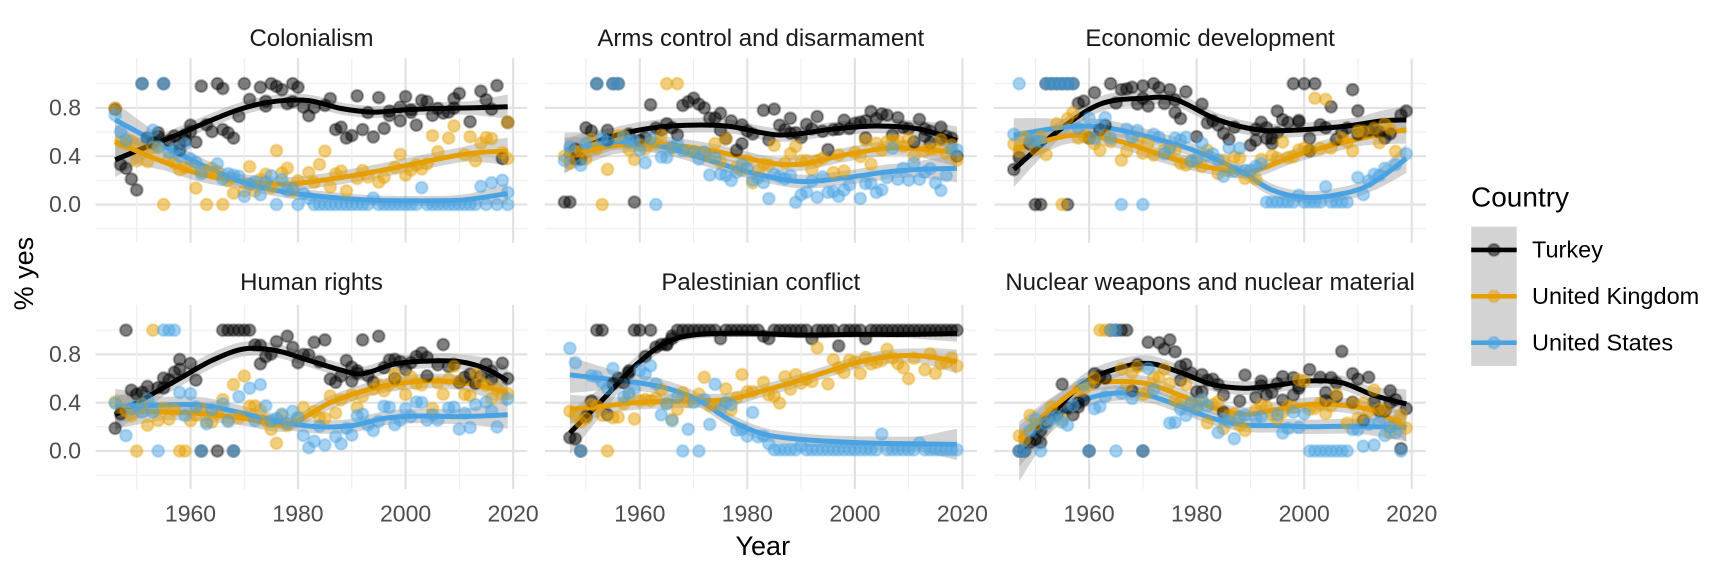 This screenshot has width=1728, height=581. I want to click on svg-text: % yes, so click(24, 274).